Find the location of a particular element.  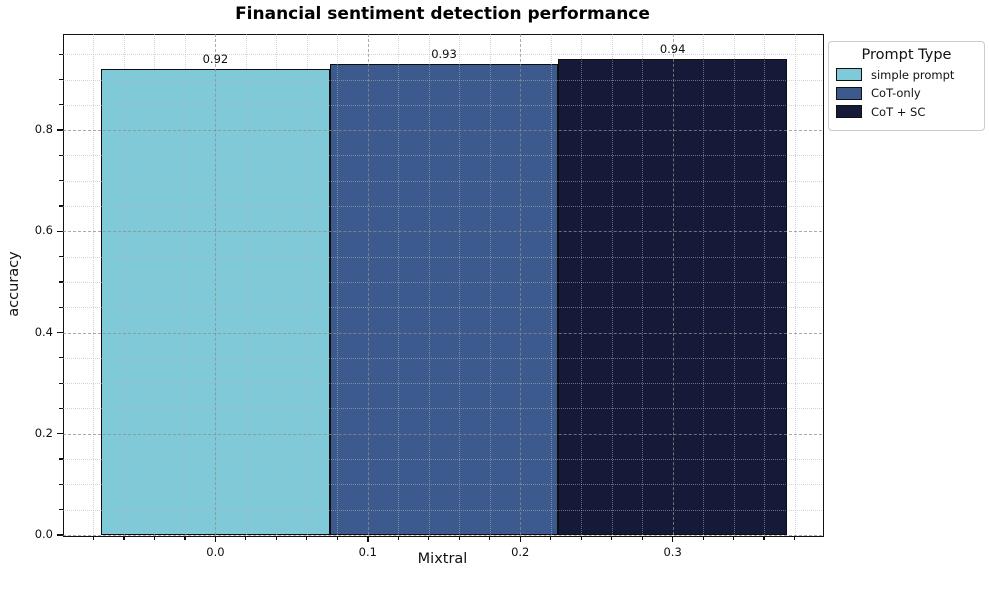

legend-label-cot-only: CoT-only is located at coordinates (896, 93).